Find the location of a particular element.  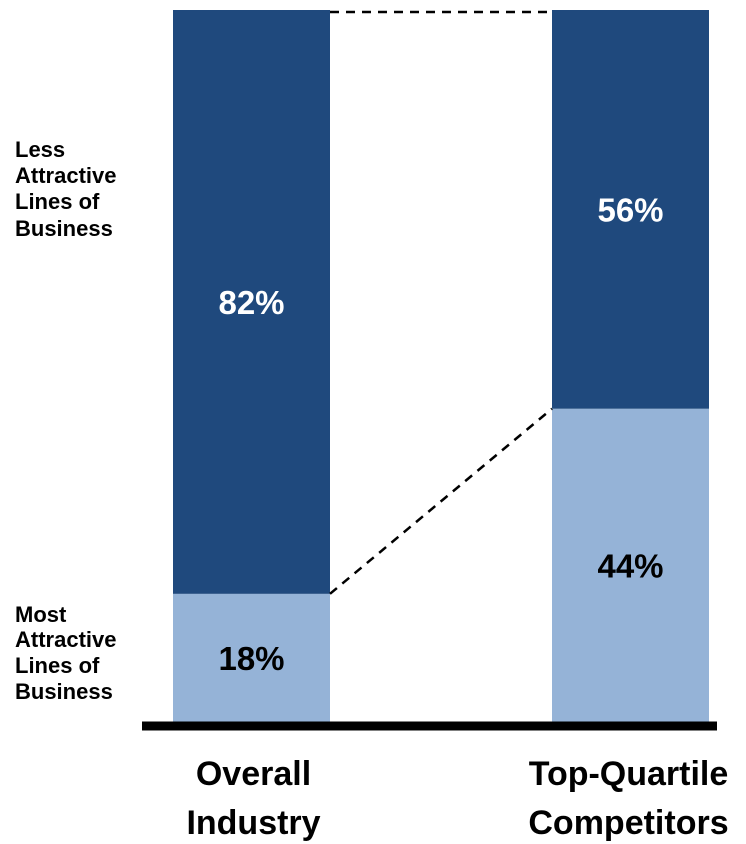

series-name-most-line-2: Attractive is located at coordinates (65, 639).